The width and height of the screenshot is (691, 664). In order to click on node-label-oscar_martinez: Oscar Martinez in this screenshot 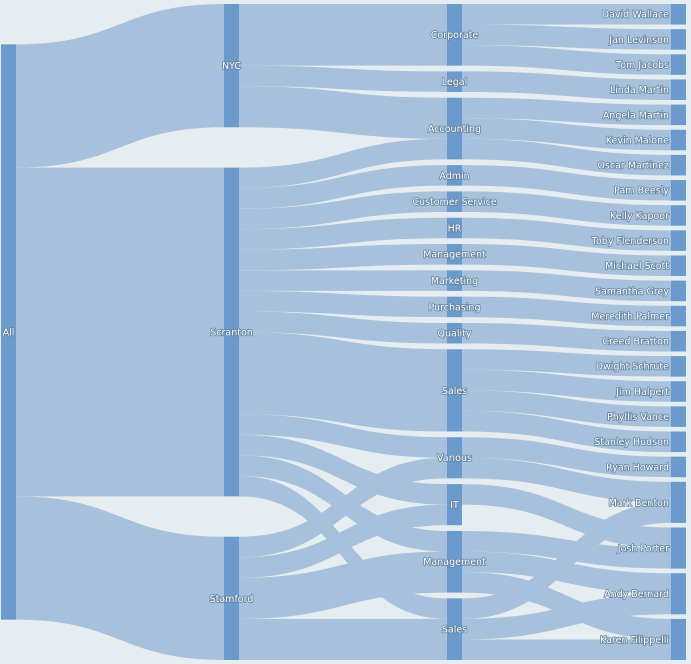, I will do `click(633, 166)`.